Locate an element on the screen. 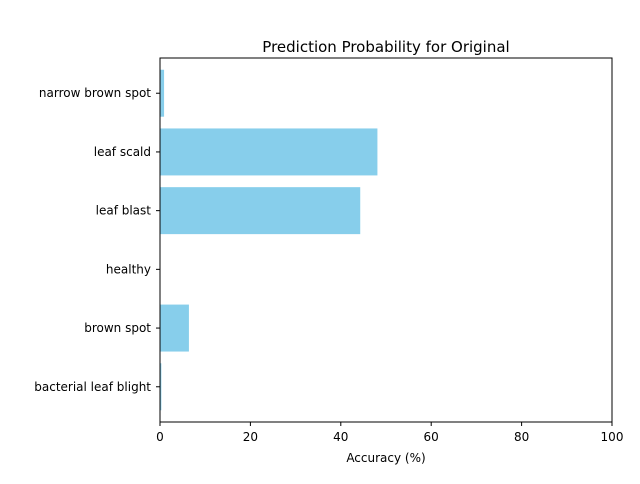  x-tick-label: 40 is located at coordinates (340, 437).